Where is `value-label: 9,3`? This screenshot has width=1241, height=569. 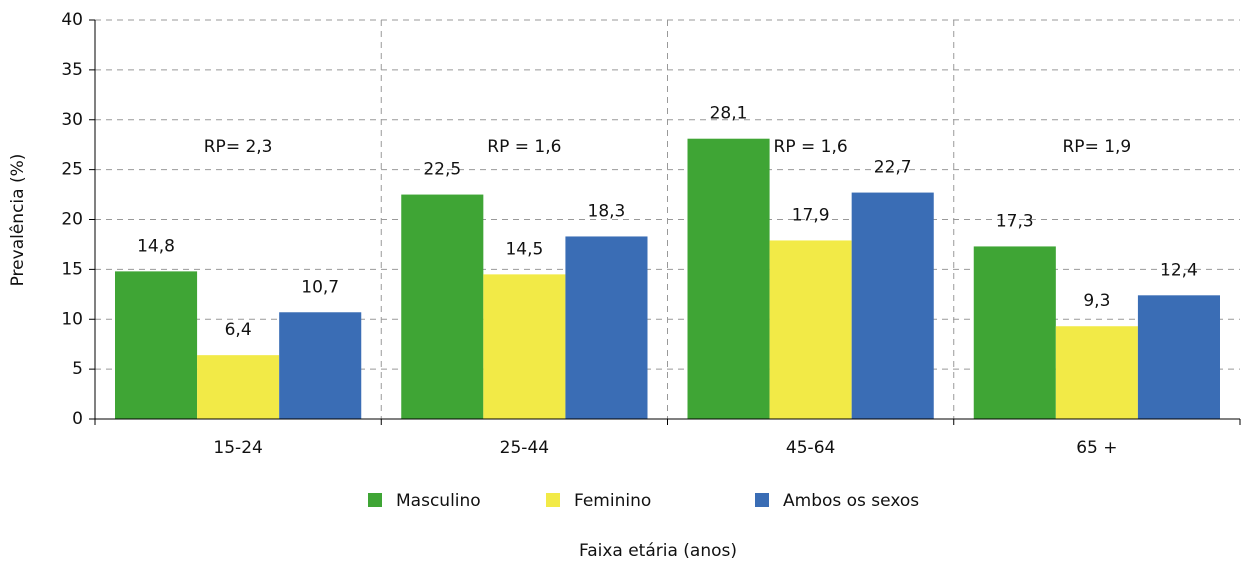 value-label: 9,3 is located at coordinates (1096, 301).